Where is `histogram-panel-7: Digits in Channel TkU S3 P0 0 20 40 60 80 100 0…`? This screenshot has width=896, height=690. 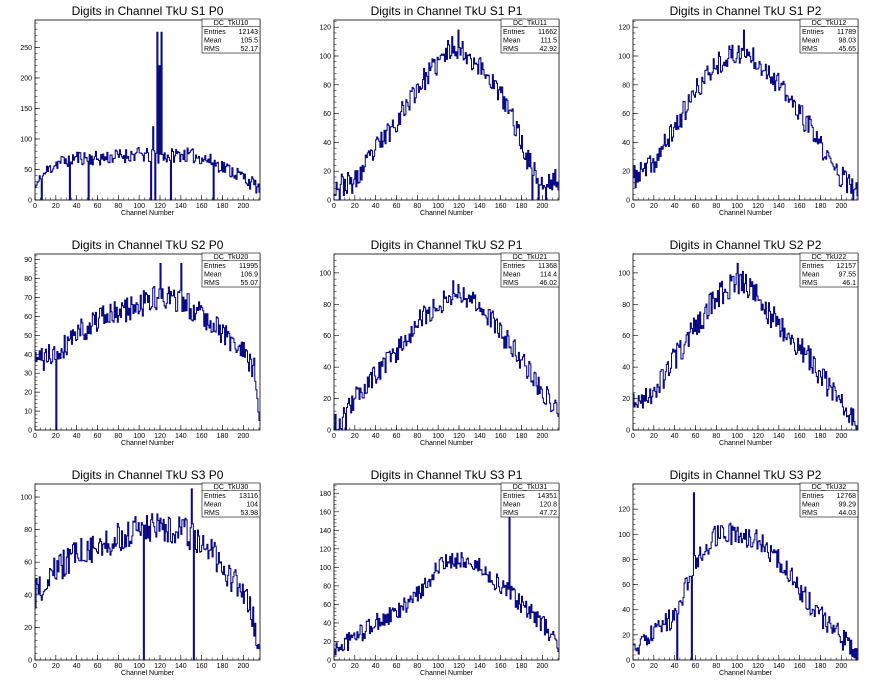
histogram-panel-7: Digits in Channel TkU S3 P0 0 20 40 60 80 100 0… is located at coordinates (140, 572).